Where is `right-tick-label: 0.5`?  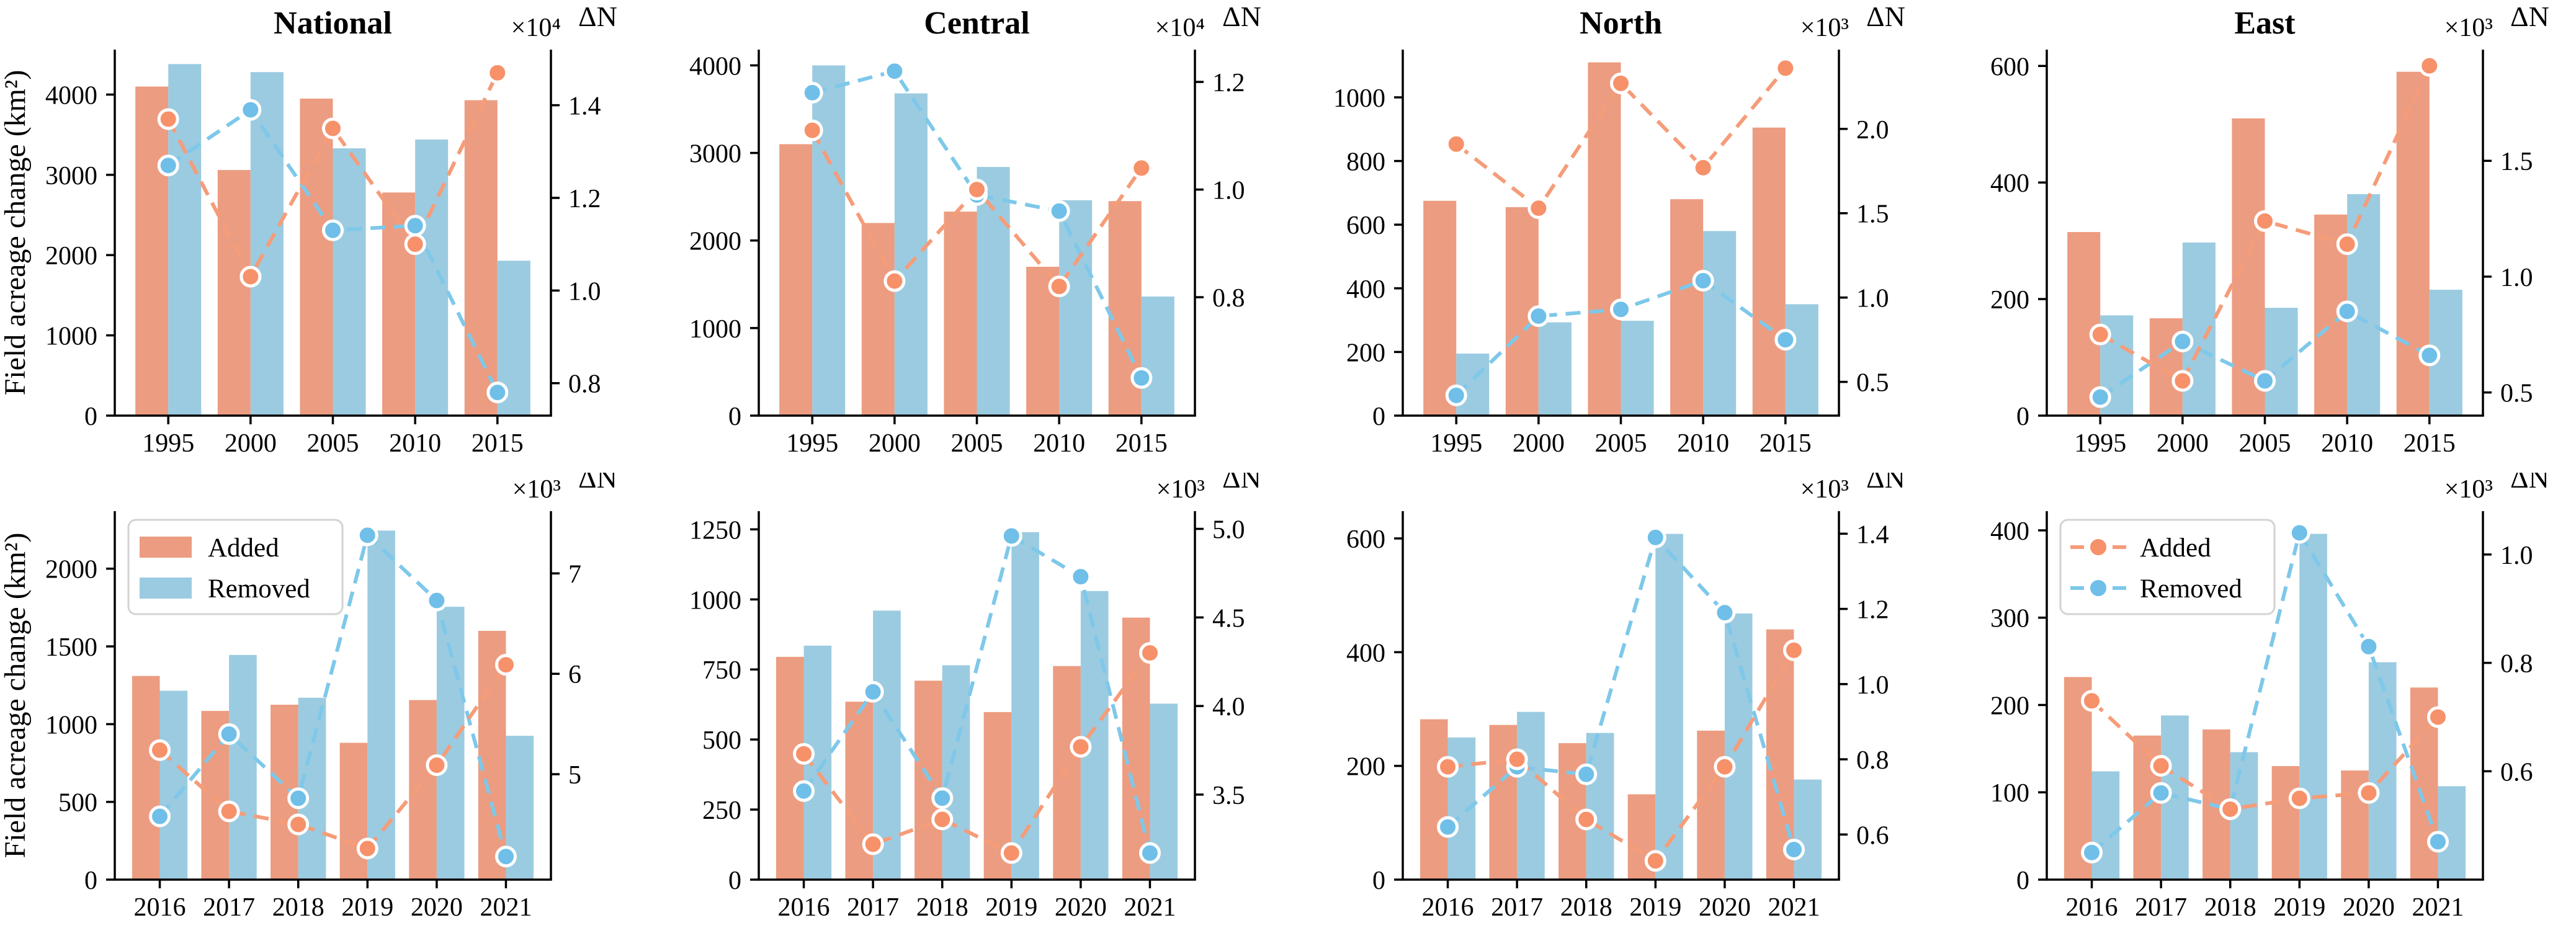 right-tick-label: 0.5 is located at coordinates (2516, 394).